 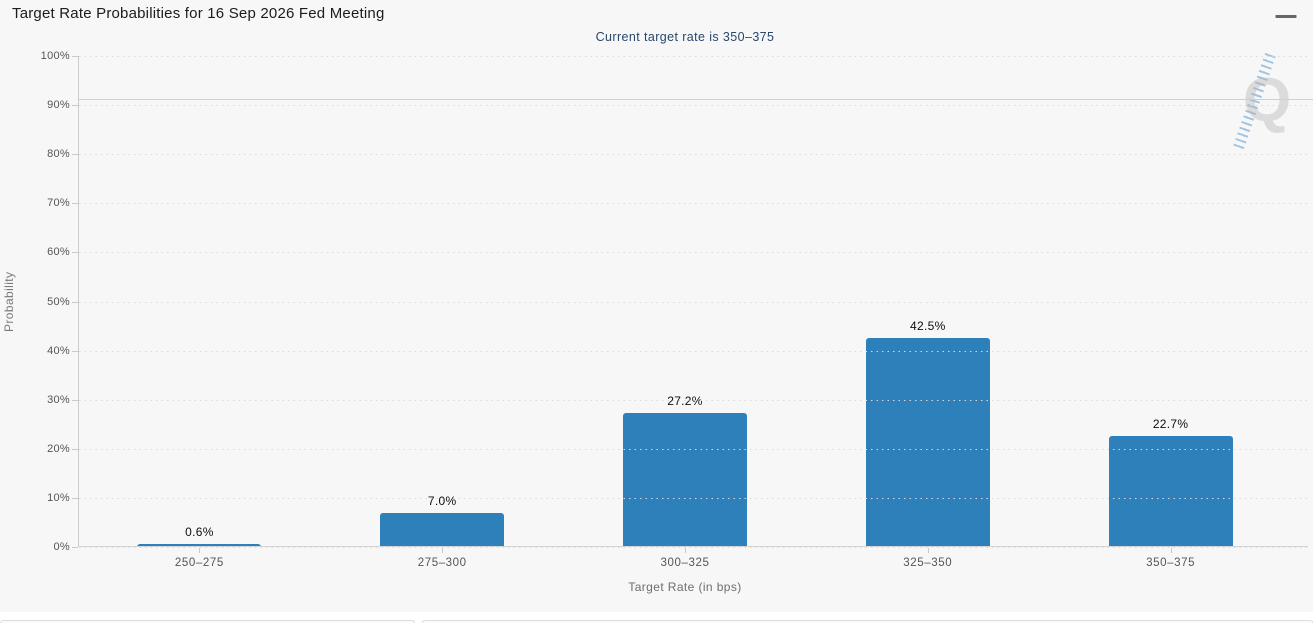 I want to click on category-column: 27.2%, so click(x=685, y=301).